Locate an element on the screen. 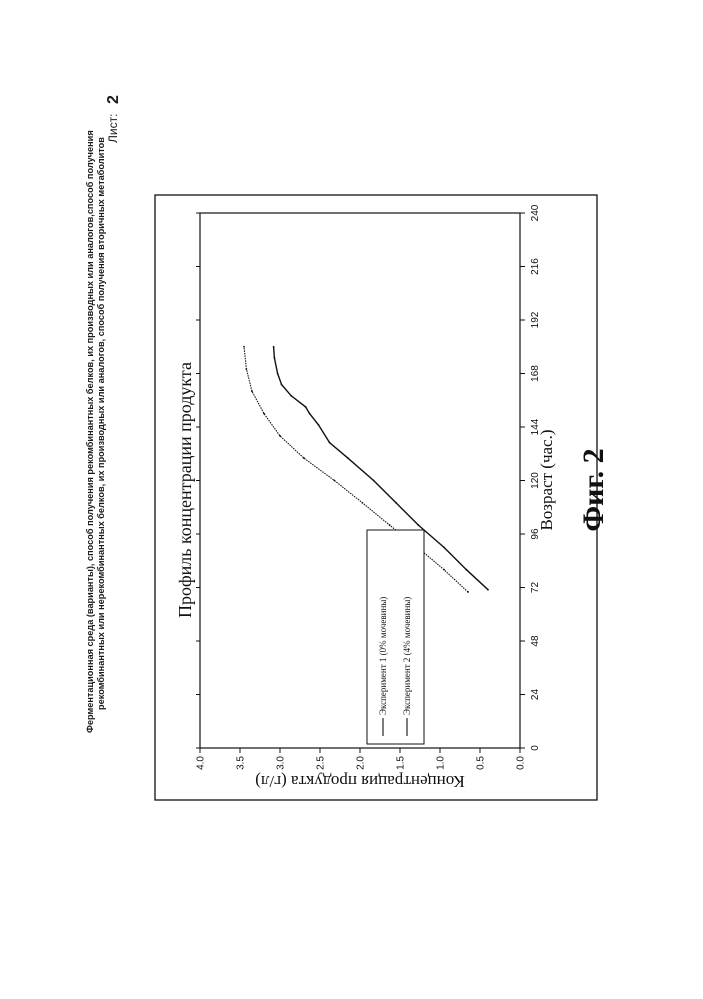  y-tick-label: 3.5 is located at coordinates (241, 763).